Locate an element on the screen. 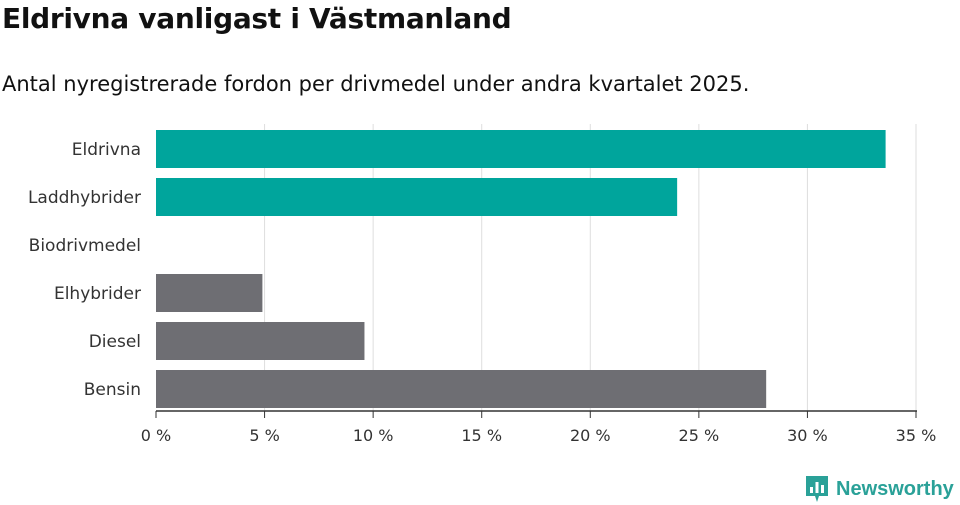  x-tick-label: 25 % is located at coordinates (699, 435).